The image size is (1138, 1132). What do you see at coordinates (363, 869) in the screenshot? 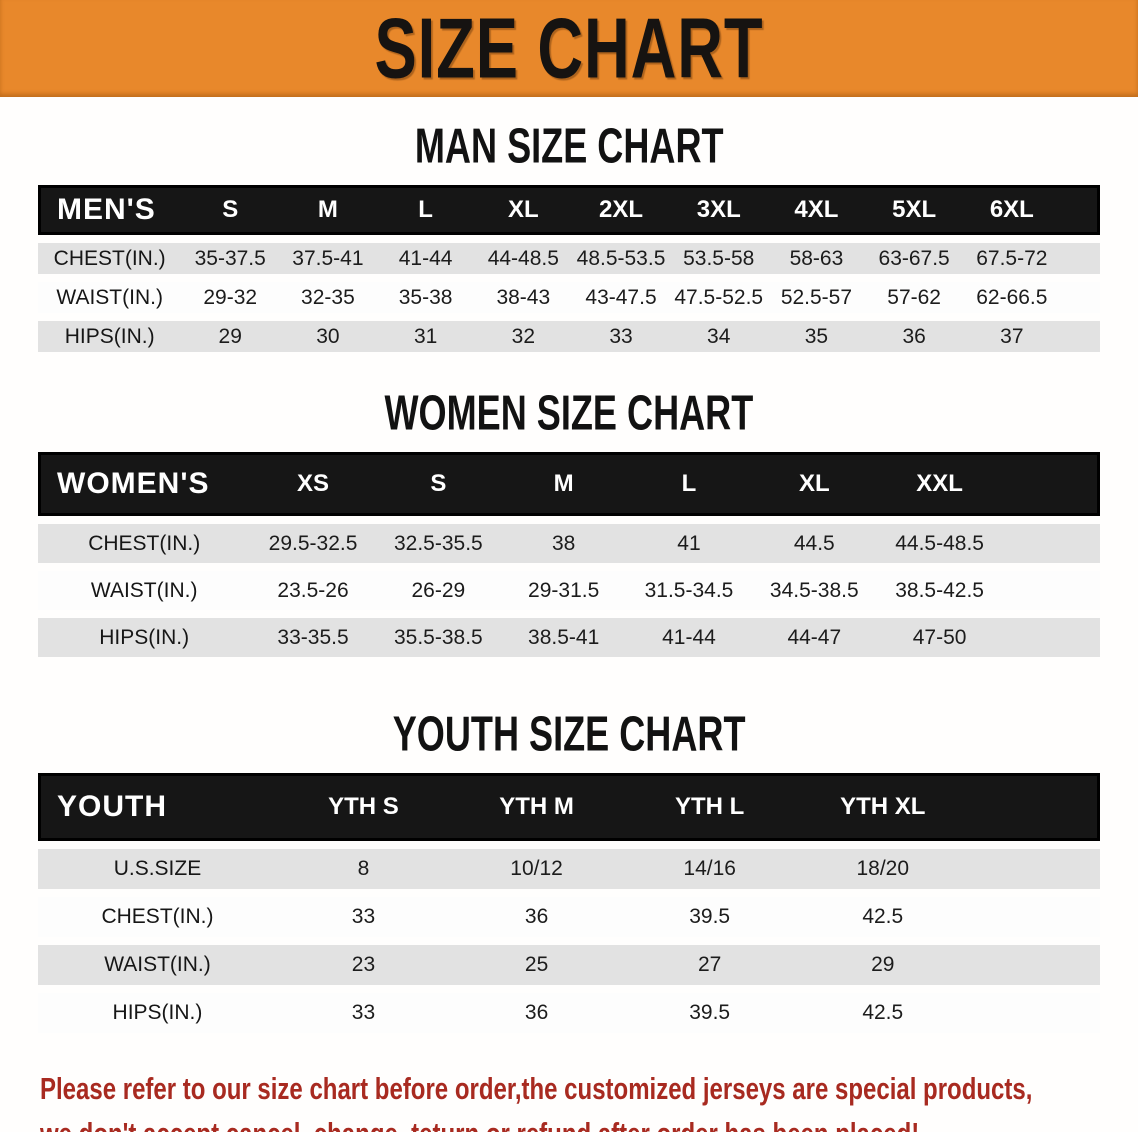
I see `size-value: 8` at bounding box center [363, 869].